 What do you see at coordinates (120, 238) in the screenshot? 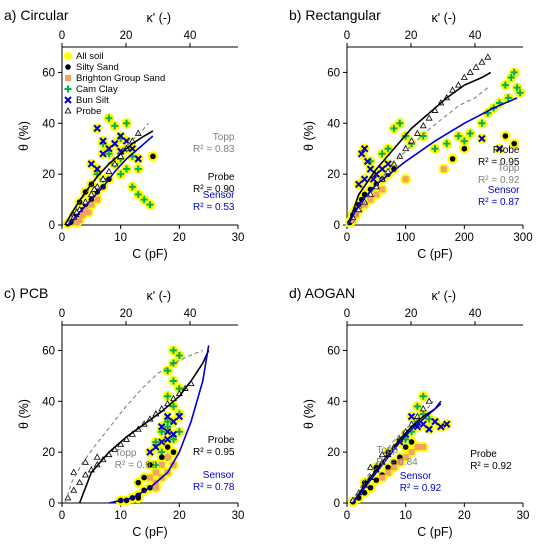
I see `x-tick-label: 10` at bounding box center [120, 238].